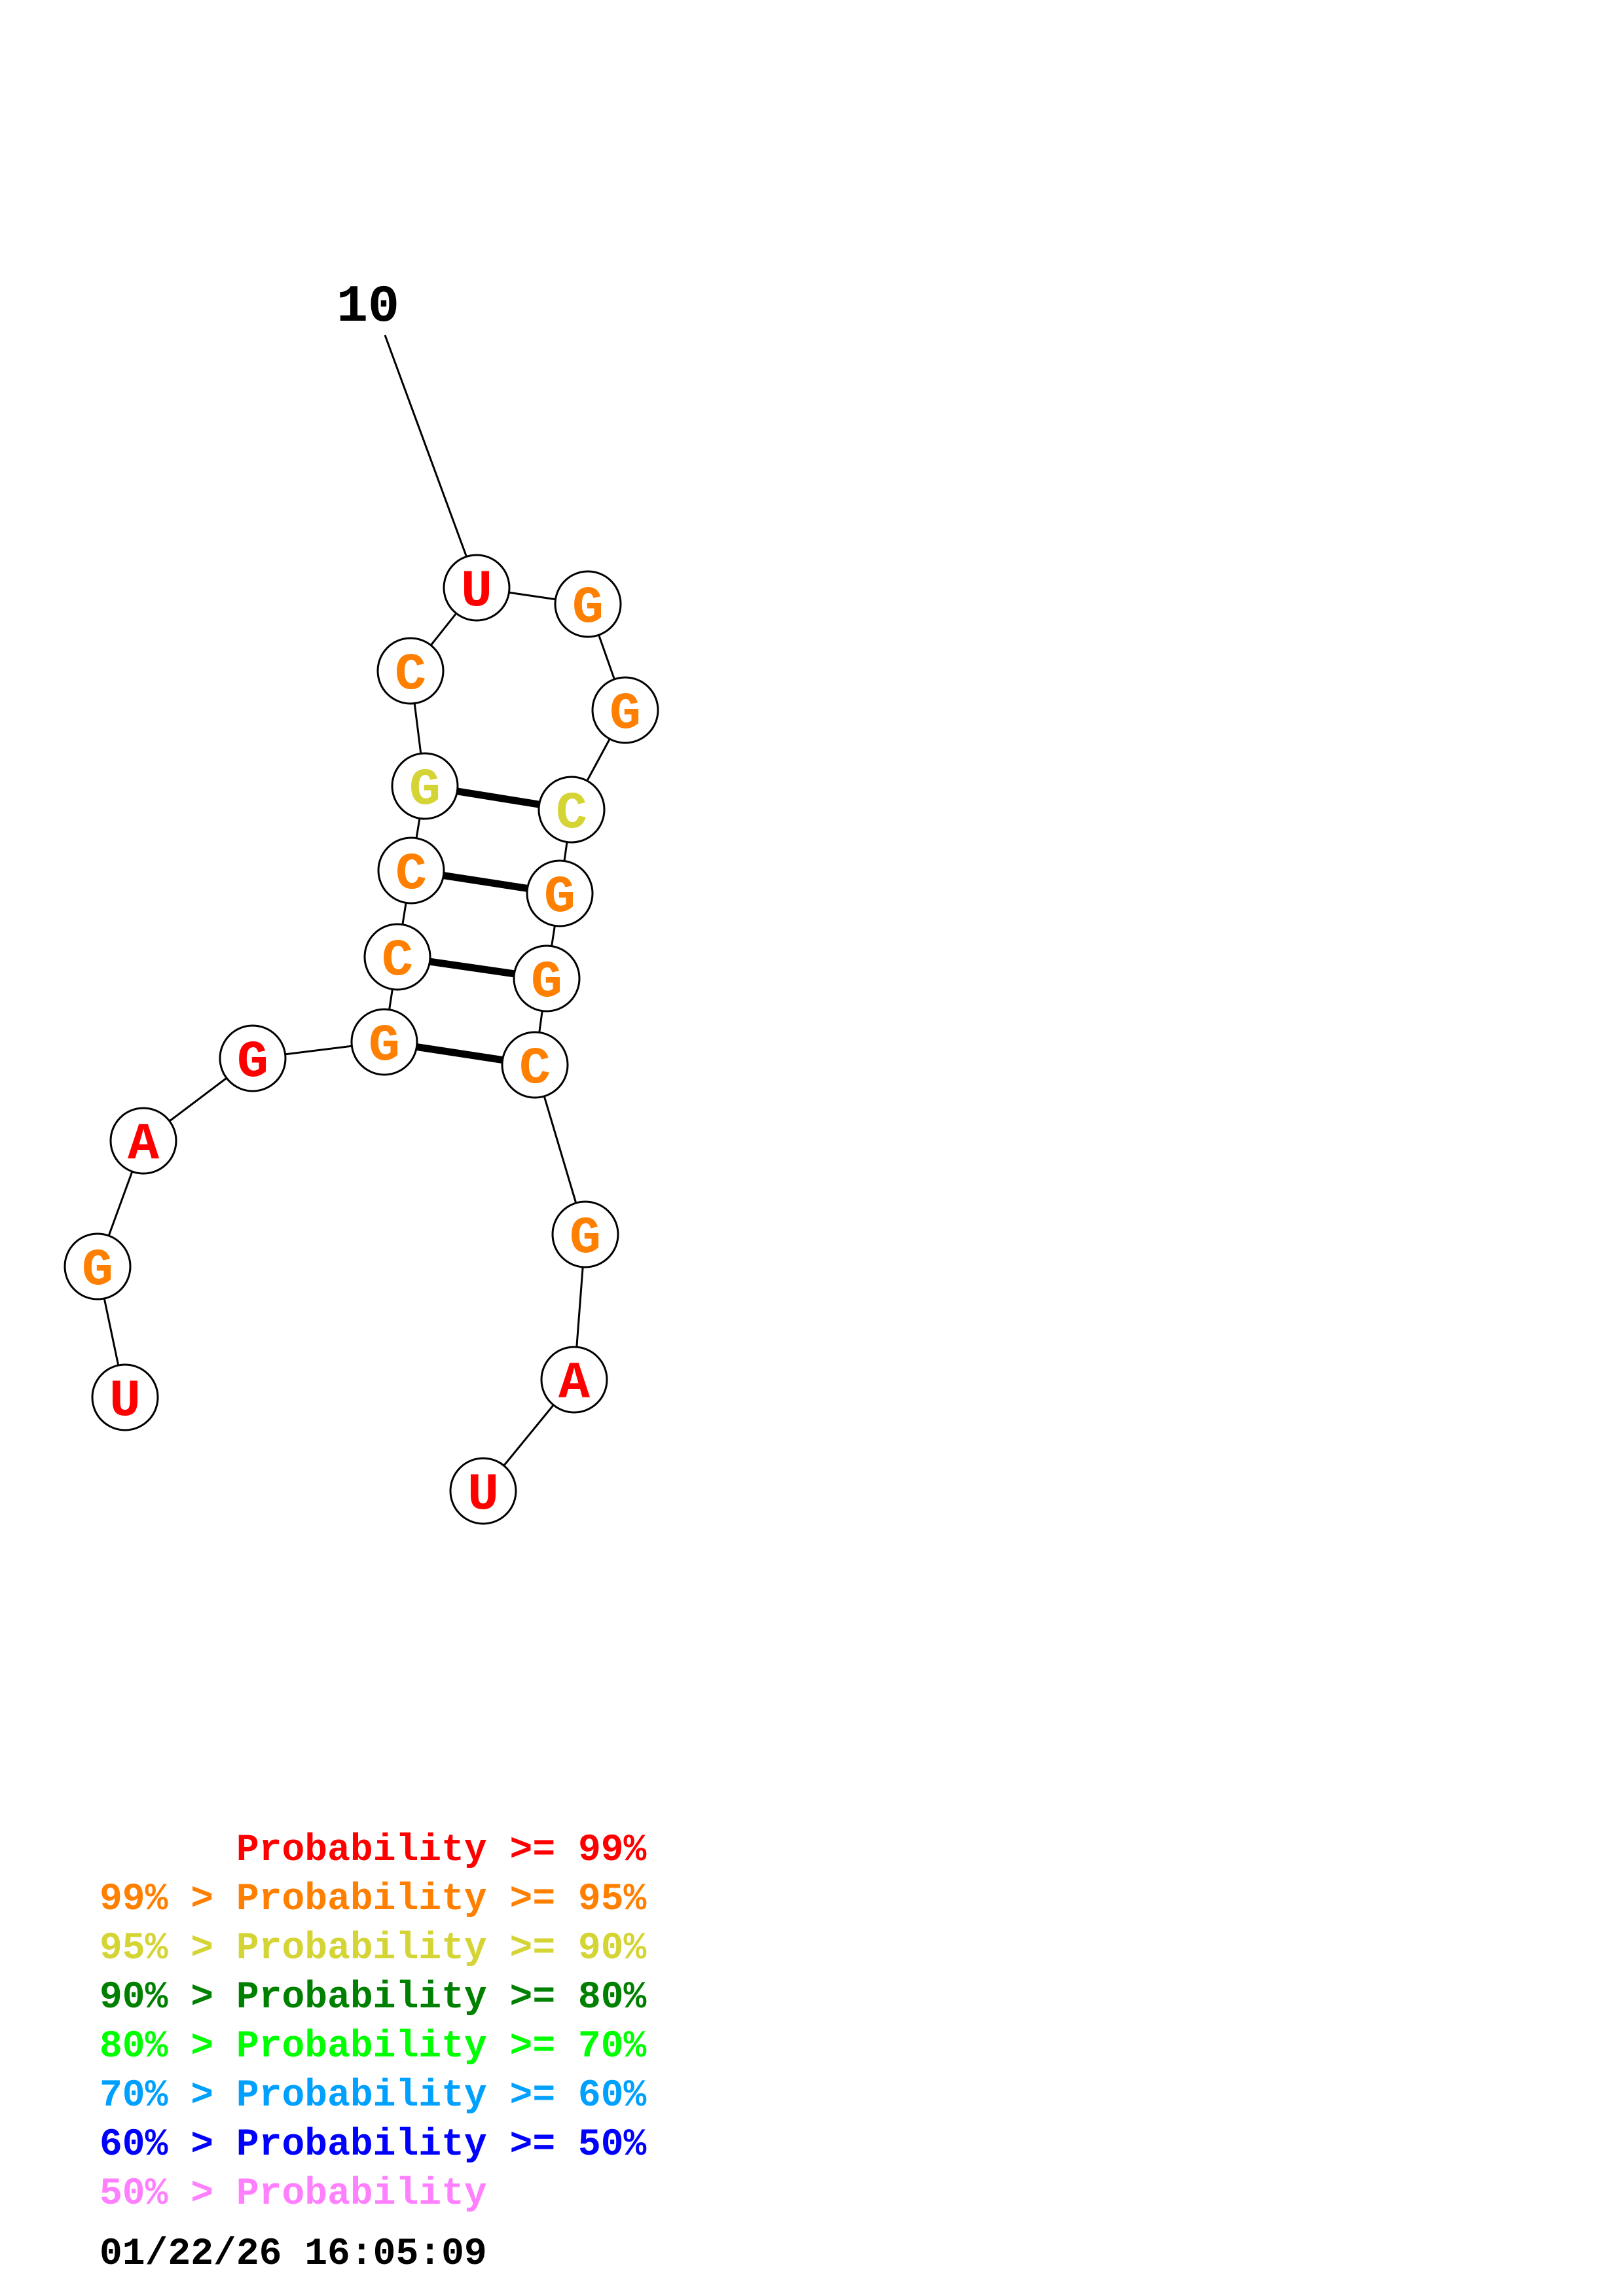 The width and height of the screenshot is (1623, 2296). Describe the element at coordinates (368, 307) in the screenshot. I see `position-10-label: 10` at that location.